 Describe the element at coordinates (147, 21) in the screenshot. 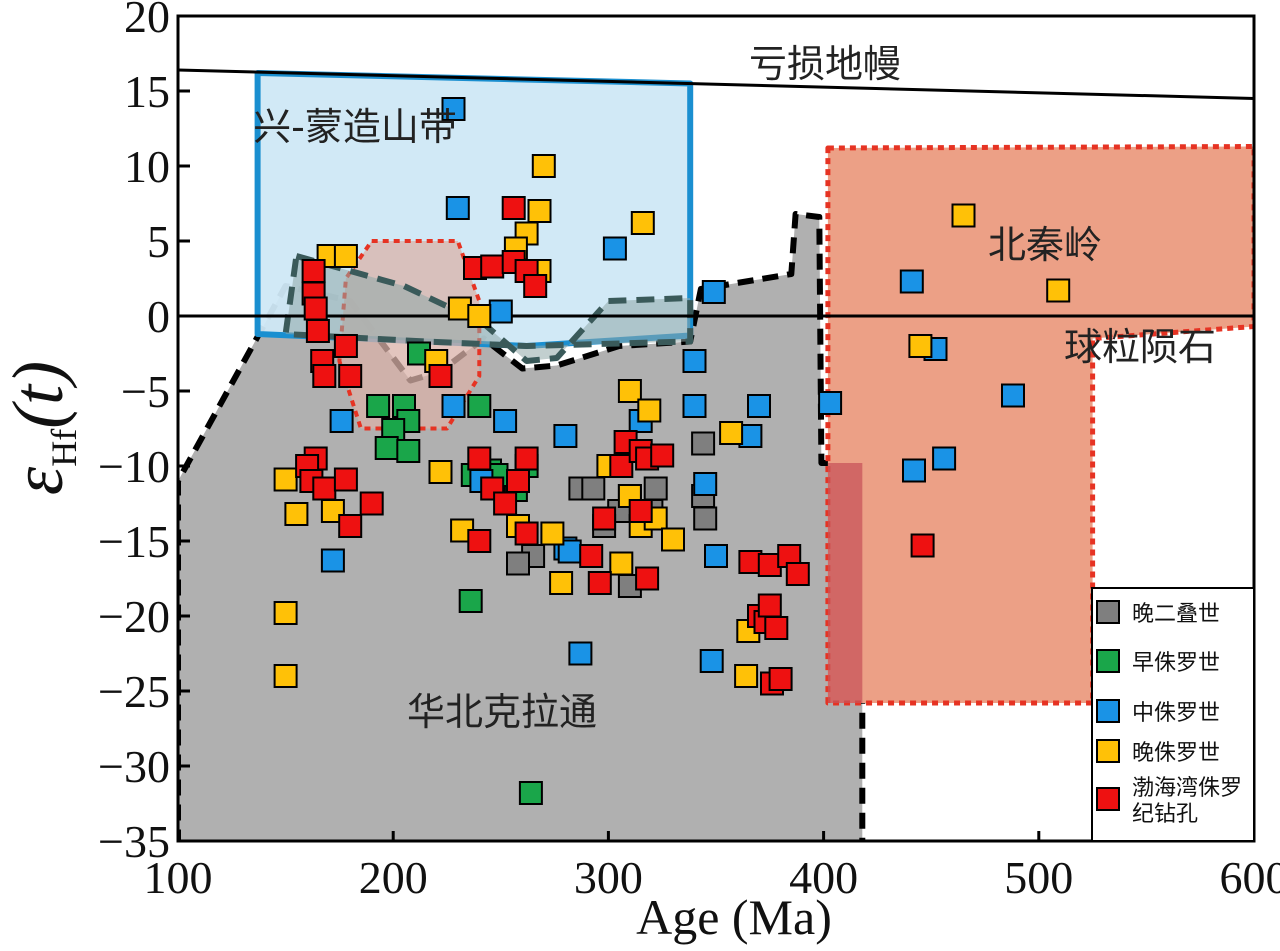

I see `y-tick-label-0: 20` at that location.